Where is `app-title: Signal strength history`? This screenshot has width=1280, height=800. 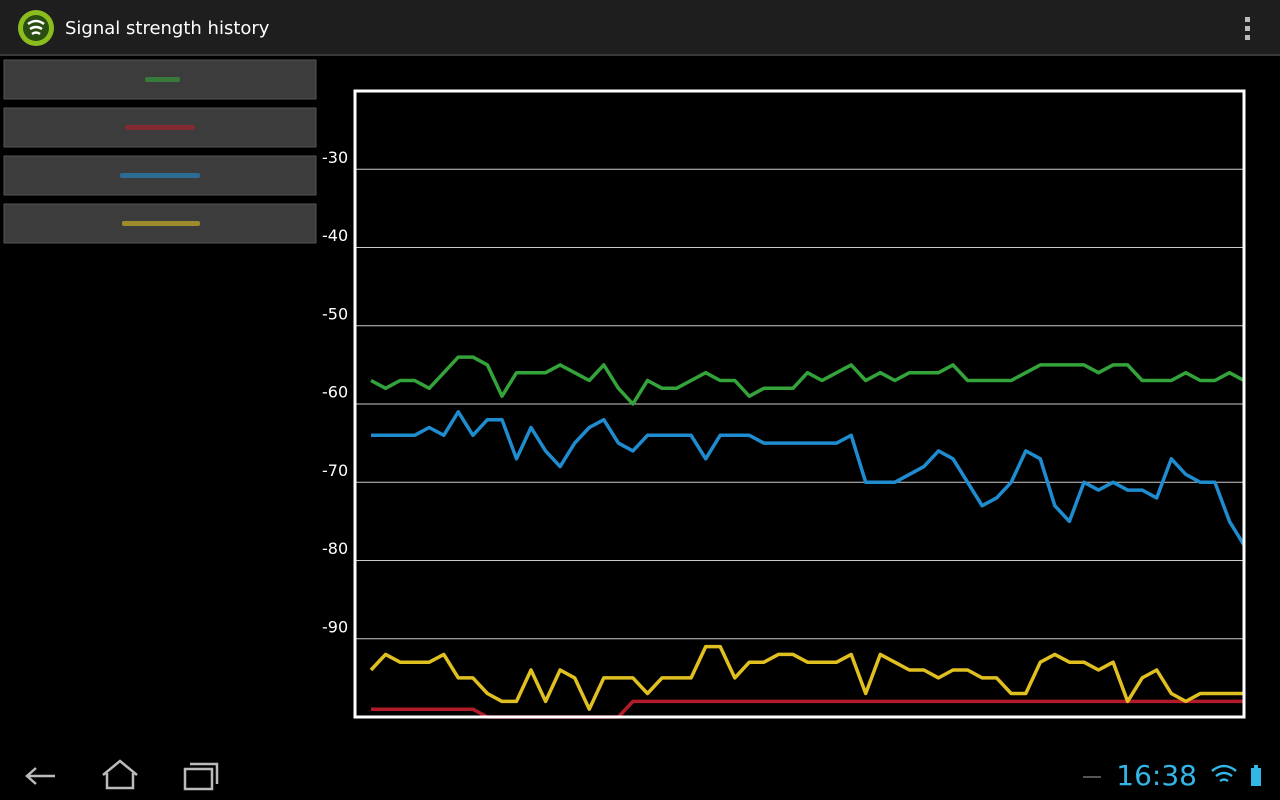 app-title: Signal strength history is located at coordinates (167, 28).